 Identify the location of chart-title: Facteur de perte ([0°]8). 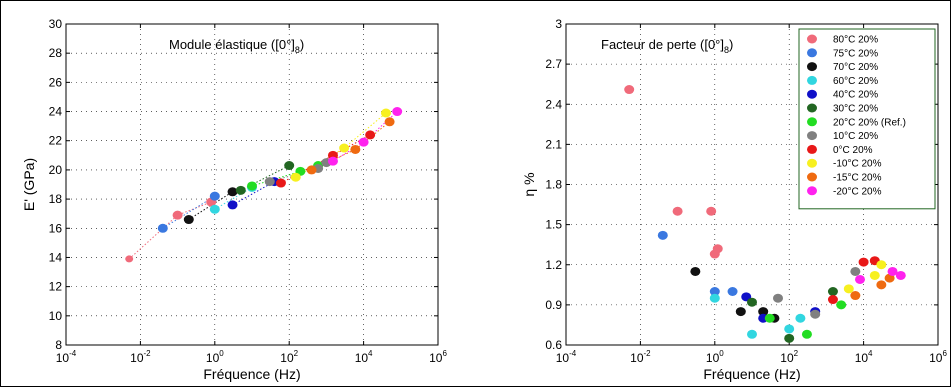
(667, 46).